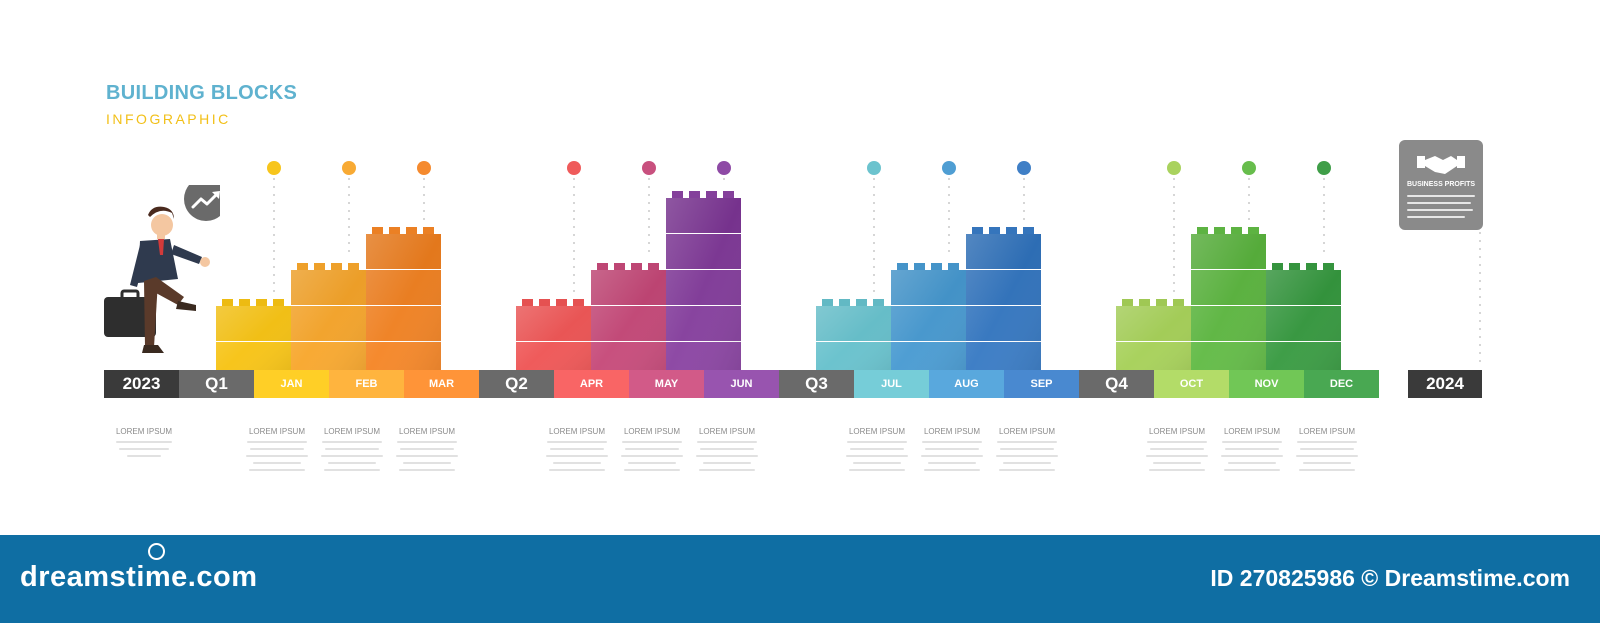  What do you see at coordinates (216, 384) in the screenshot?
I see `quarter-label-q1: Q1` at bounding box center [216, 384].